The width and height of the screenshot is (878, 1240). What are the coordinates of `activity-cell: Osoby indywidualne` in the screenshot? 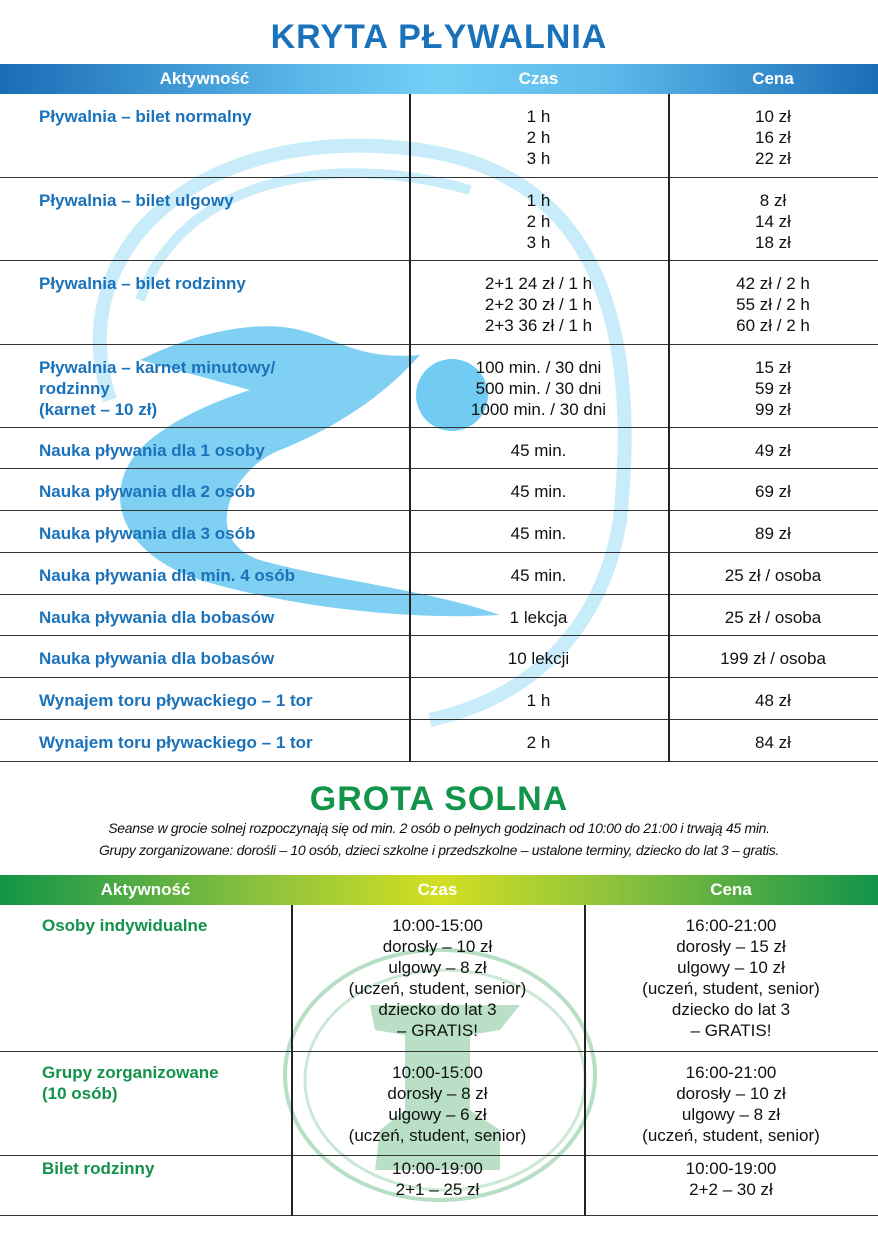 It's located at (125, 925).